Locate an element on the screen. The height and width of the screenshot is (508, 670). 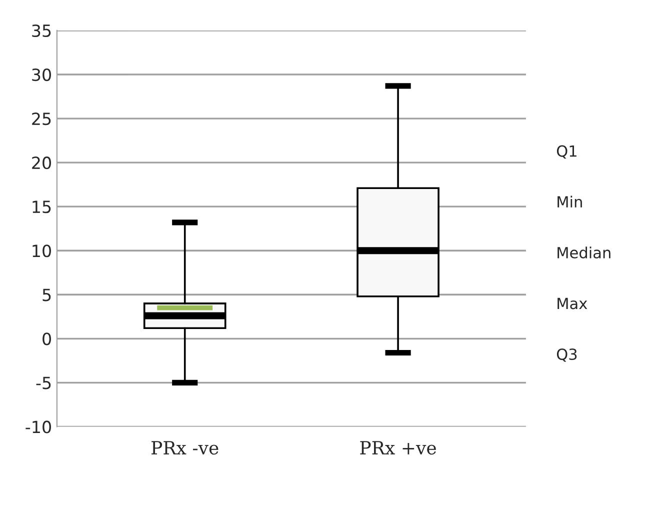
y-tick-label: 20 is located at coordinates (41, 163).